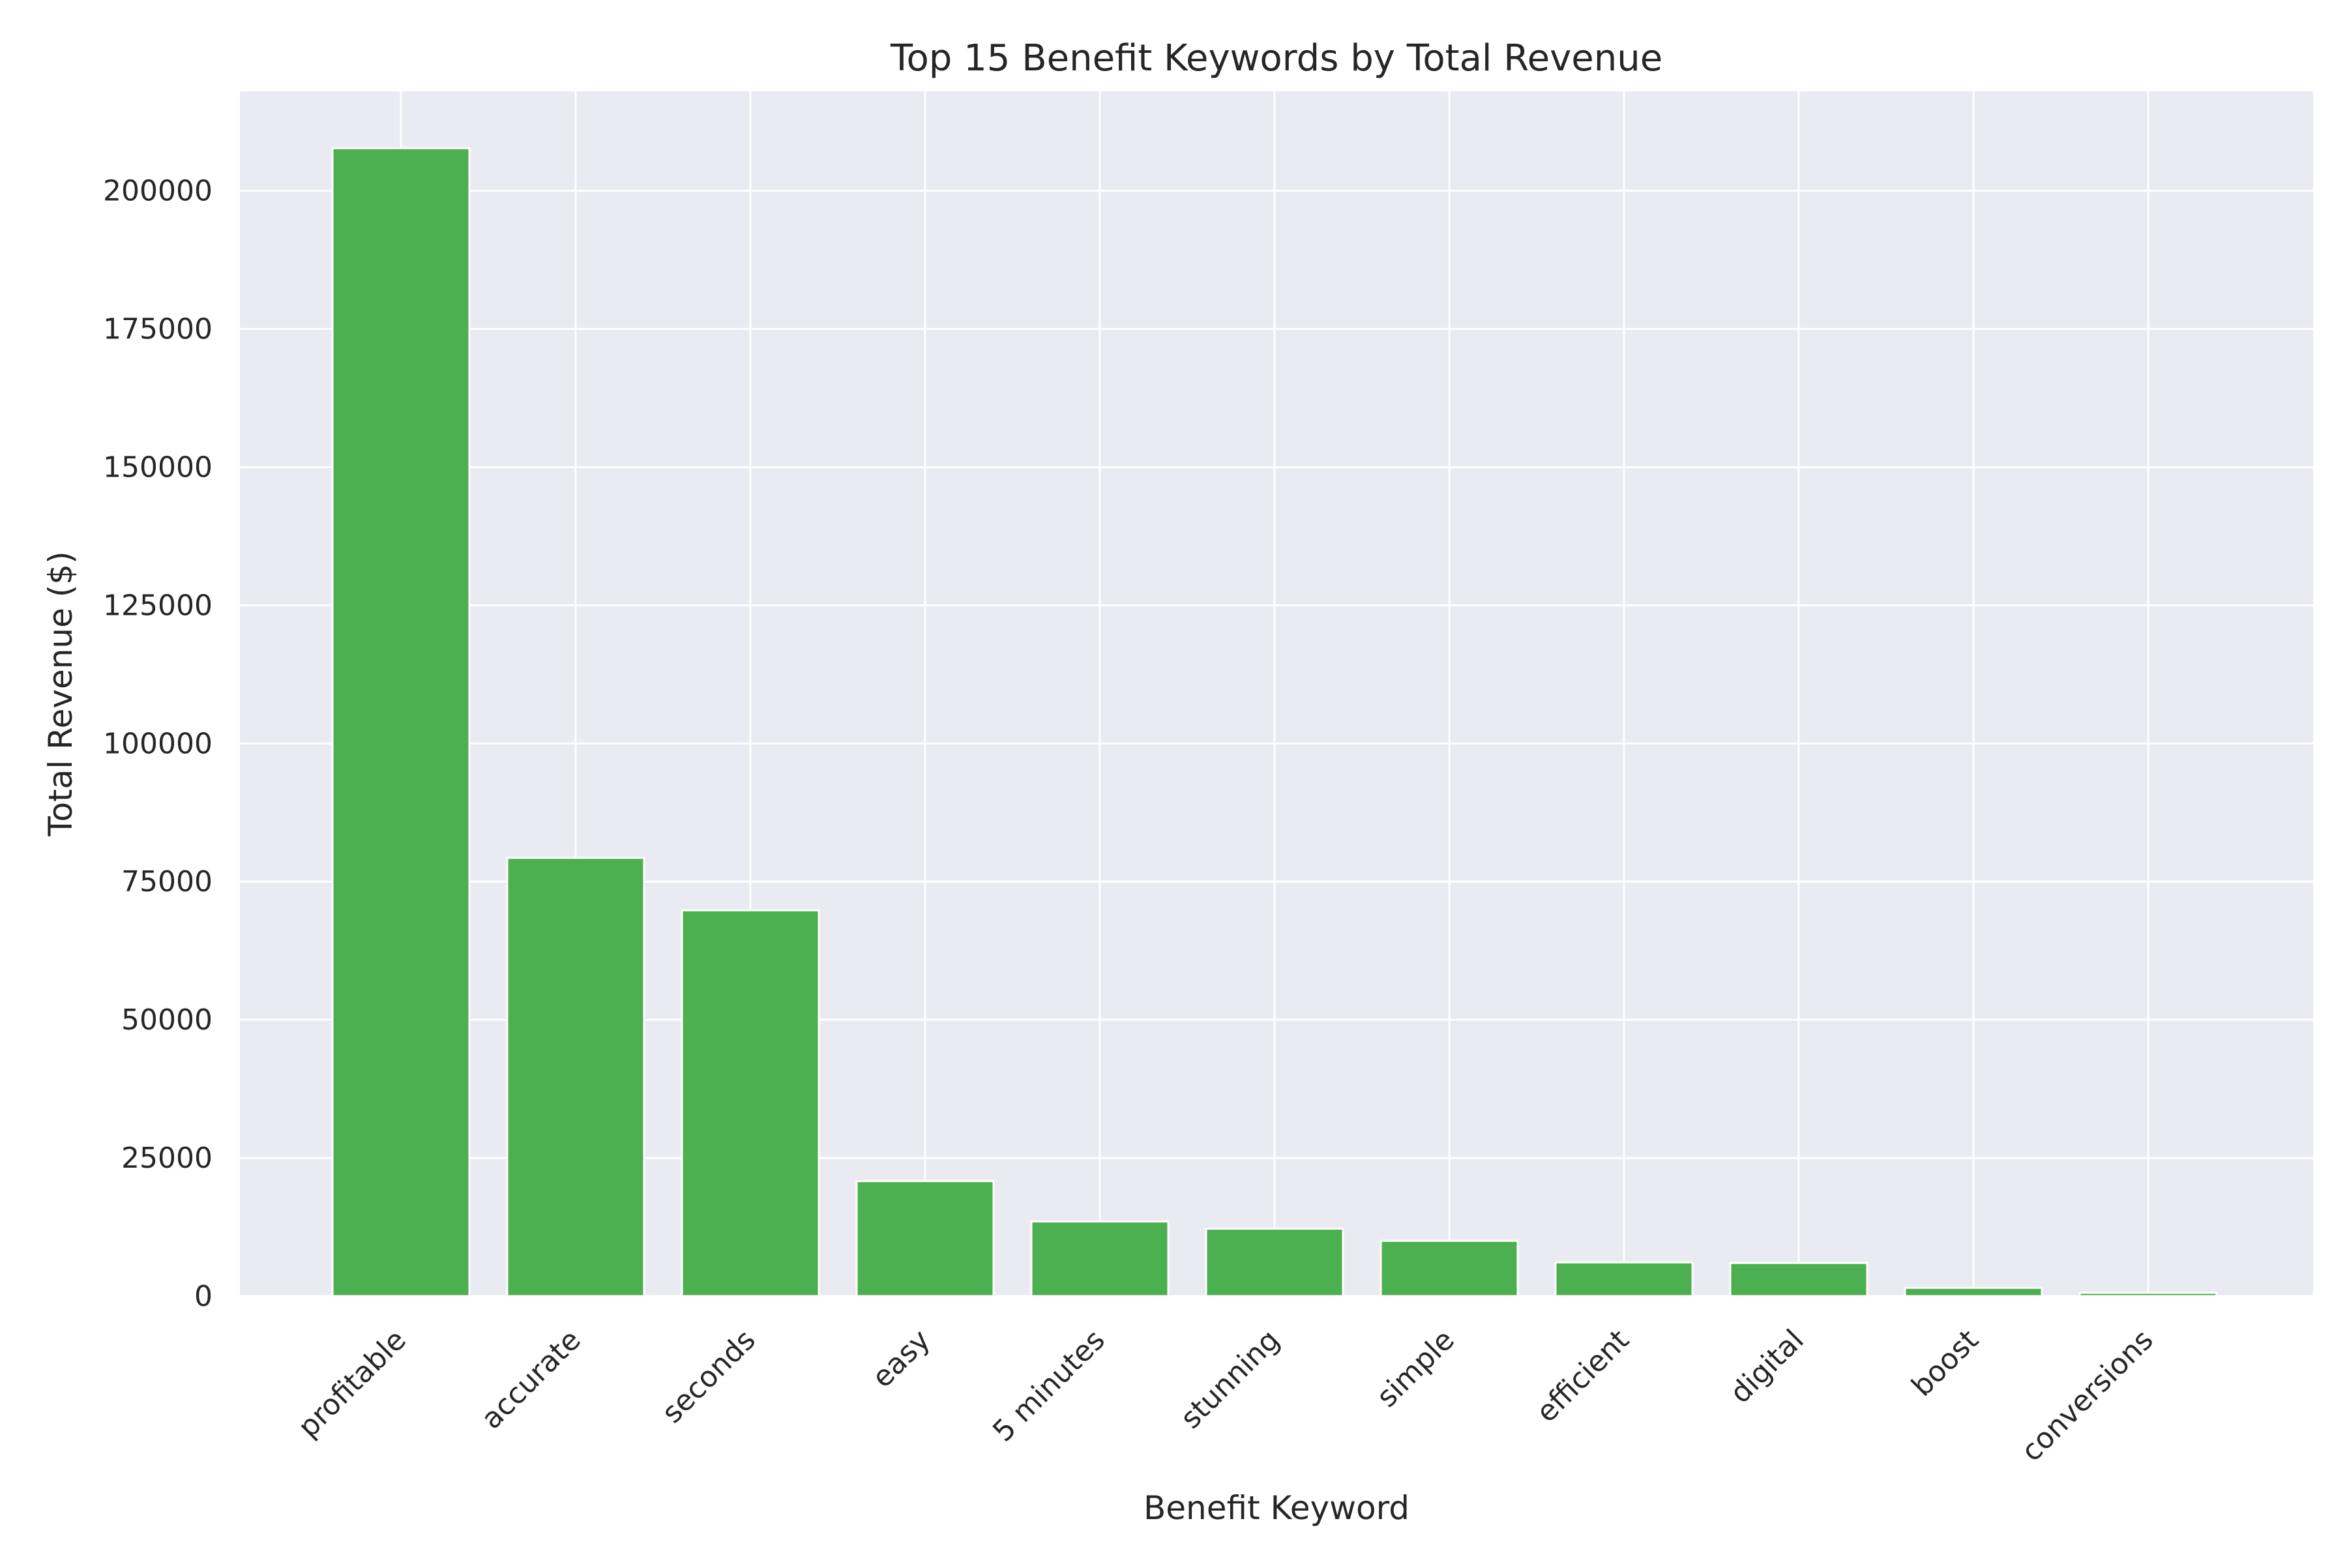 Image resolution: width=2347 pixels, height=1568 pixels. I want to click on x-tick-label: easy, so click(901, 1360).